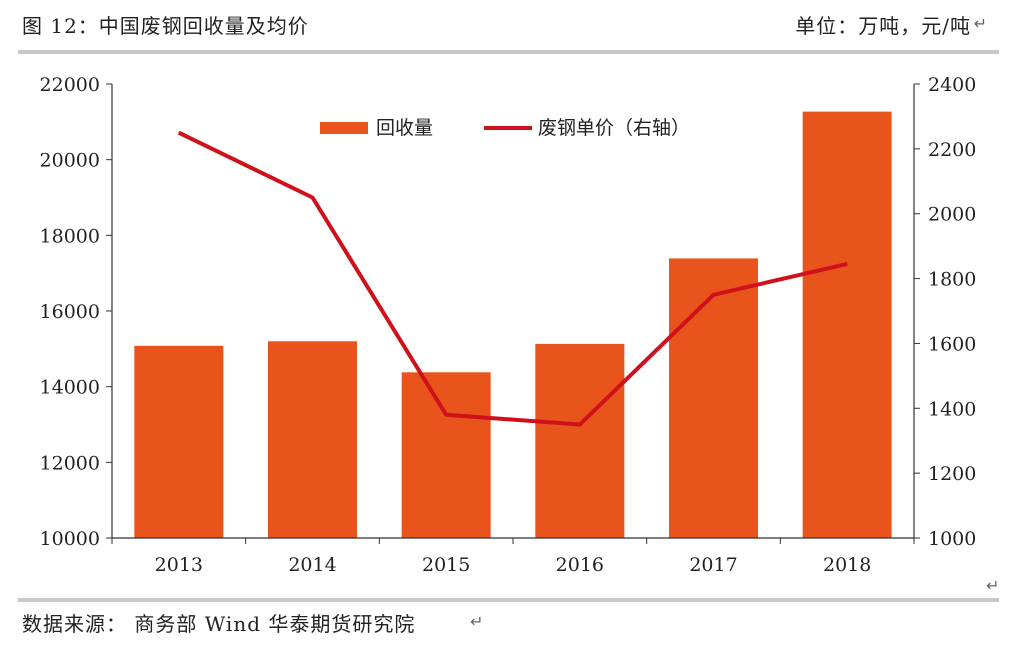 This screenshot has height=650, width=1011. What do you see at coordinates (70, 312) in the screenshot?
I see `y-left-tick-label: 16000` at bounding box center [70, 312].